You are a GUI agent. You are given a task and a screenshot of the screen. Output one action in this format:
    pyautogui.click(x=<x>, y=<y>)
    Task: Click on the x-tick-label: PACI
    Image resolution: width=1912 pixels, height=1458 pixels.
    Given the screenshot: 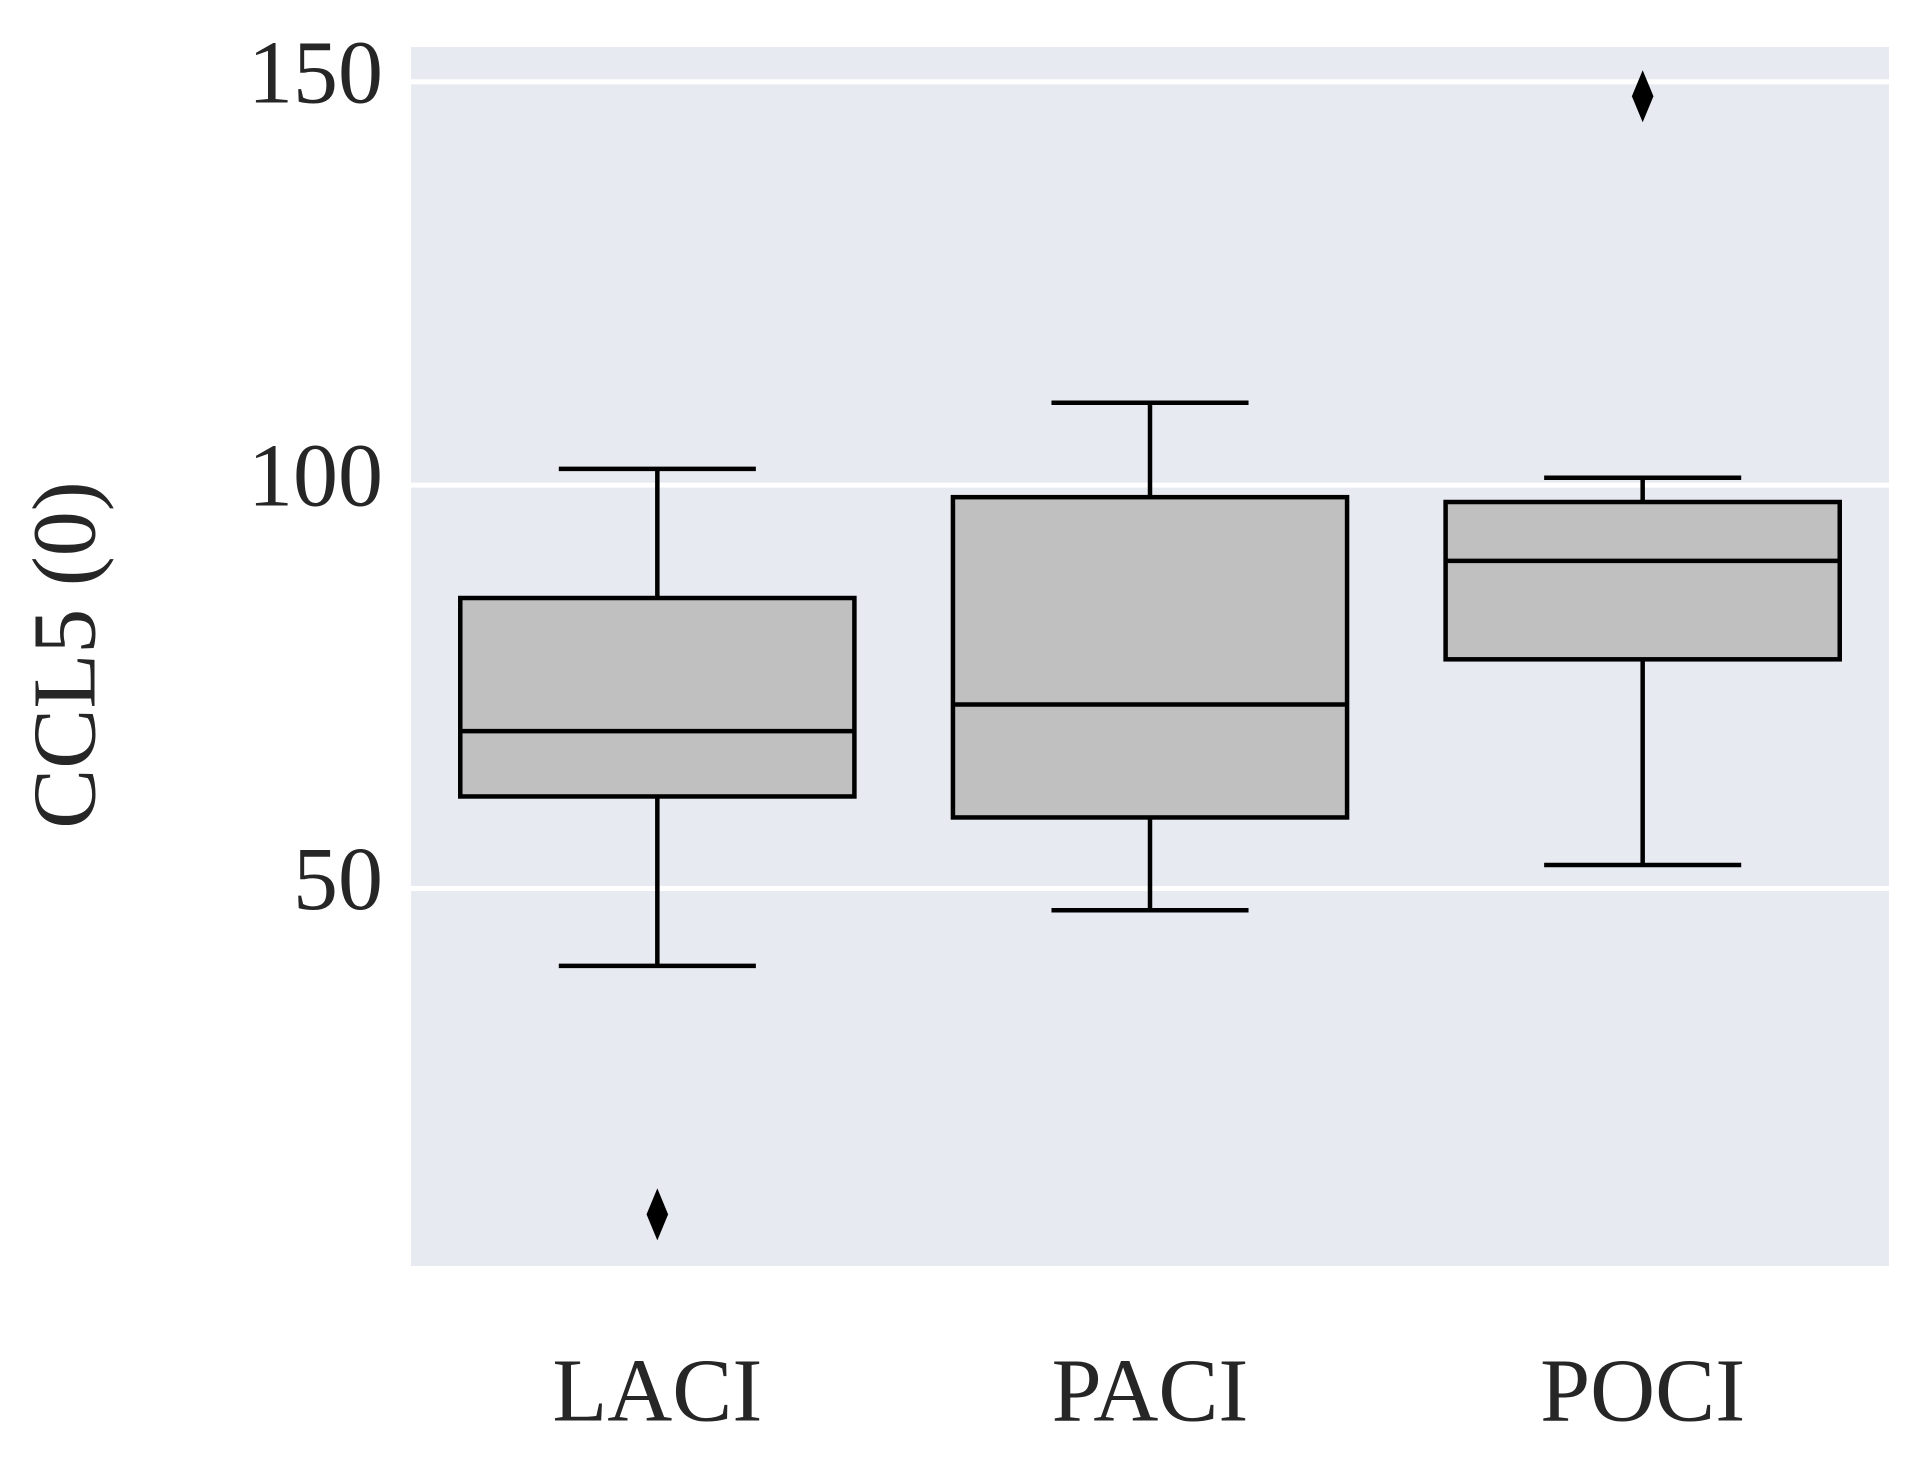 What is the action you would take?
    pyautogui.click(x=1150, y=1391)
    